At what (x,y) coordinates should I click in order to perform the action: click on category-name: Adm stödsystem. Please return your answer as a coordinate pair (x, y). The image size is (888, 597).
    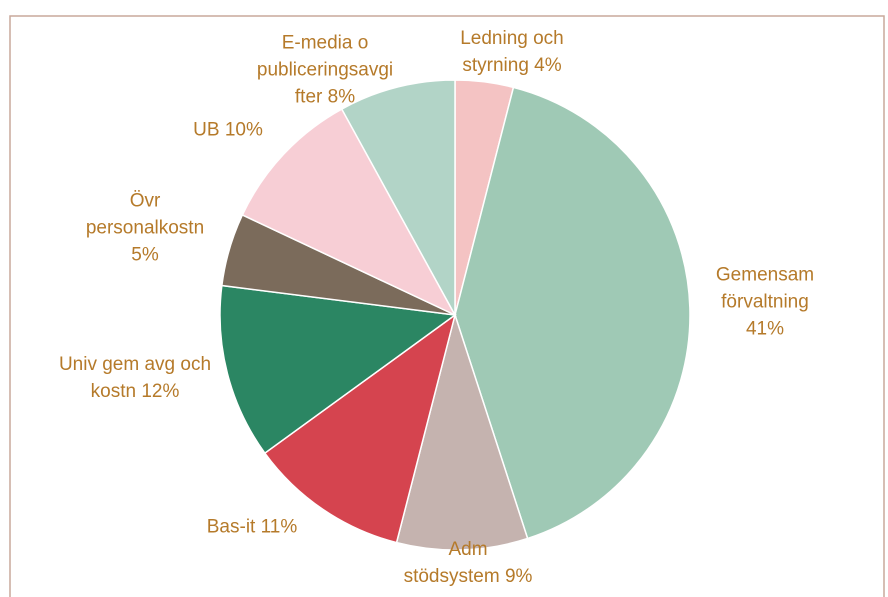
    Looking at the image, I should click on (451, 563).